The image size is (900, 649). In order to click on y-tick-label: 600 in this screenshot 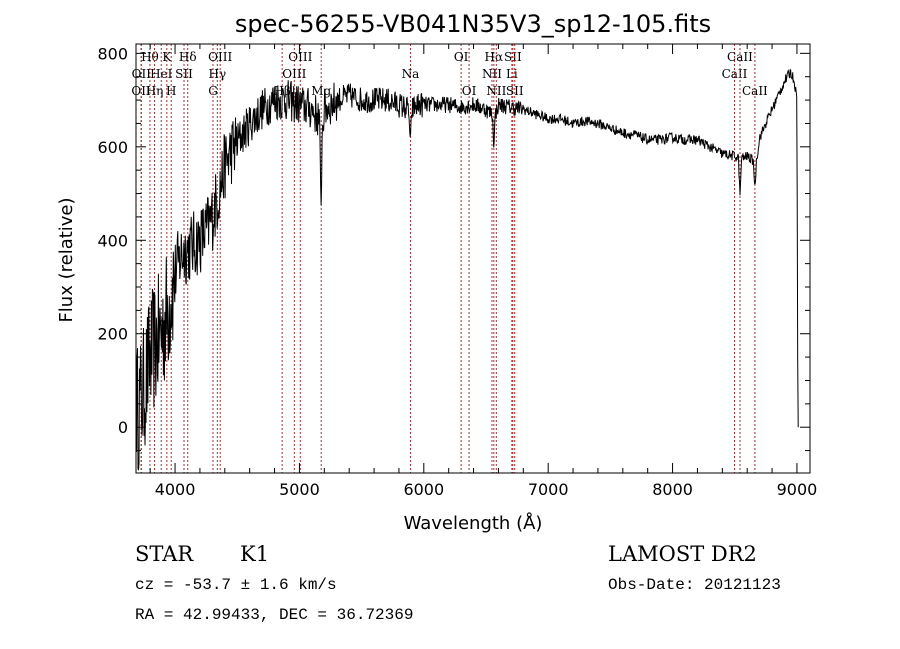, I will do `click(112, 147)`.